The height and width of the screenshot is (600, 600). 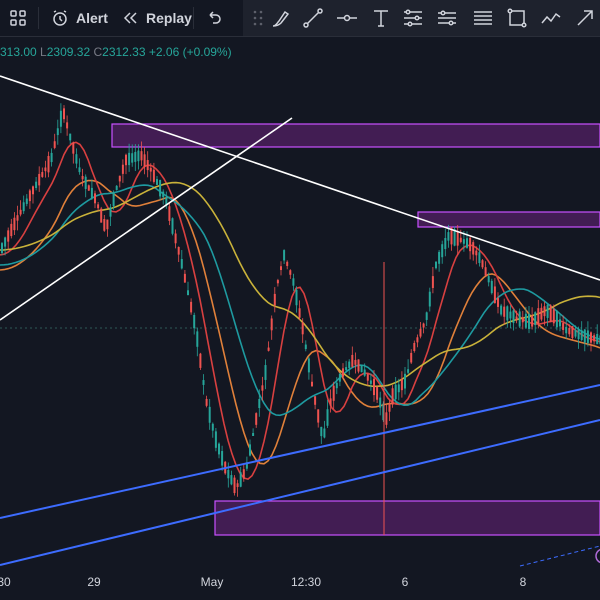 What do you see at coordinates (281, 18) in the screenshot?
I see `brush-icon` at bounding box center [281, 18].